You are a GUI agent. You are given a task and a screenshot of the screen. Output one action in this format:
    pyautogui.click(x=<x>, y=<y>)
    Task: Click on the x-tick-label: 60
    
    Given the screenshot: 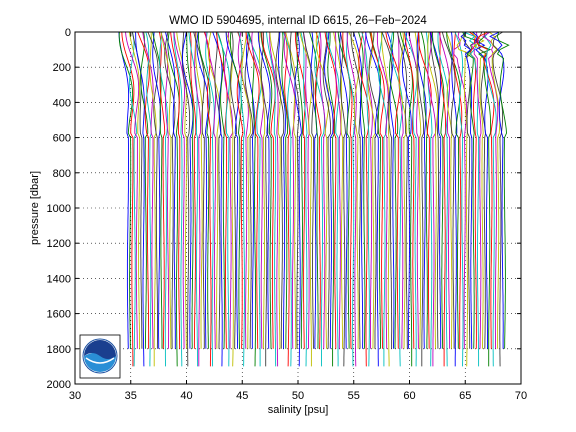 What is the action you would take?
    pyautogui.click(x=409, y=396)
    